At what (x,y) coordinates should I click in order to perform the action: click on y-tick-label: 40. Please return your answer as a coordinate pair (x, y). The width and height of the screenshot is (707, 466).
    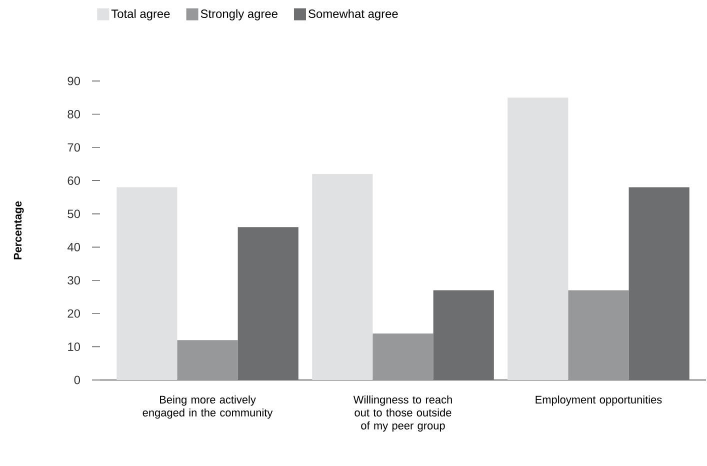
    Looking at the image, I should click on (73, 247).